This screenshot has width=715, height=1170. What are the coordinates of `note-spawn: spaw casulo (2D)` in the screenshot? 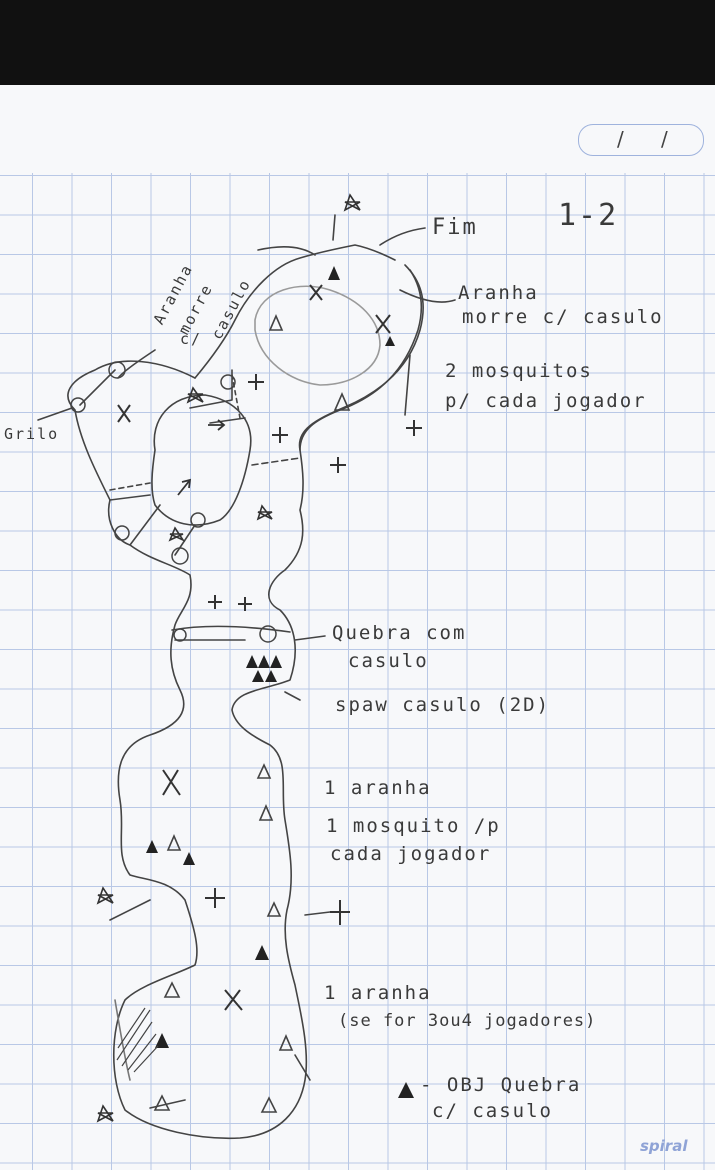 It's located at (443, 705).